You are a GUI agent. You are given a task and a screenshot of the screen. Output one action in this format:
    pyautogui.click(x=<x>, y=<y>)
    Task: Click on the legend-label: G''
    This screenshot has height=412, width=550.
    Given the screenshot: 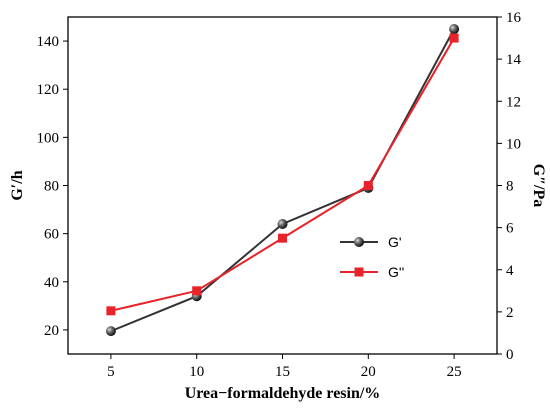 What is the action you would take?
    pyautogui.click(x=396, y=272)
    